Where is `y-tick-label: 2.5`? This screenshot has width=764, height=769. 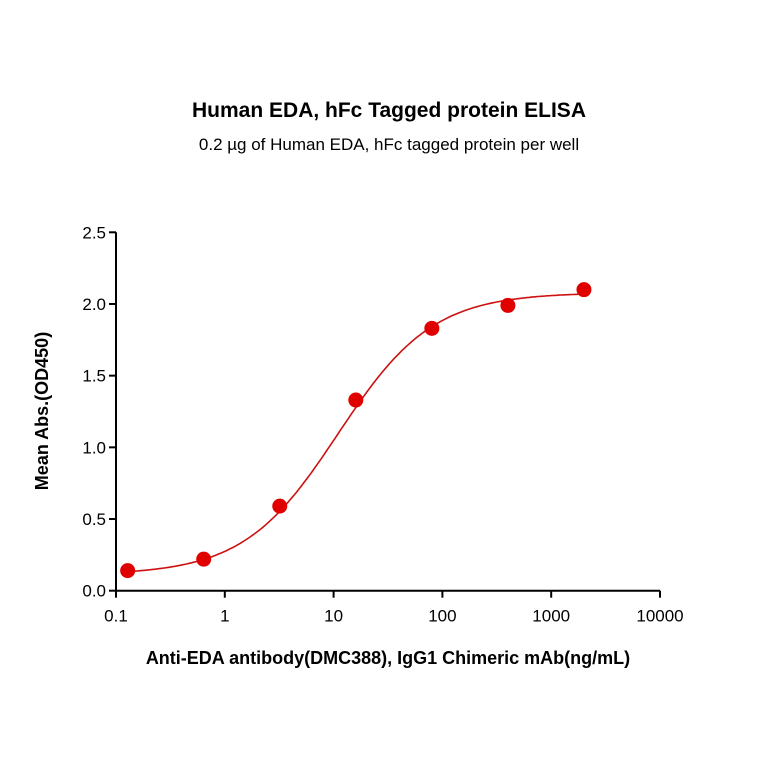
y-tick-label: 2.5 is located at coordinates (94, 232).